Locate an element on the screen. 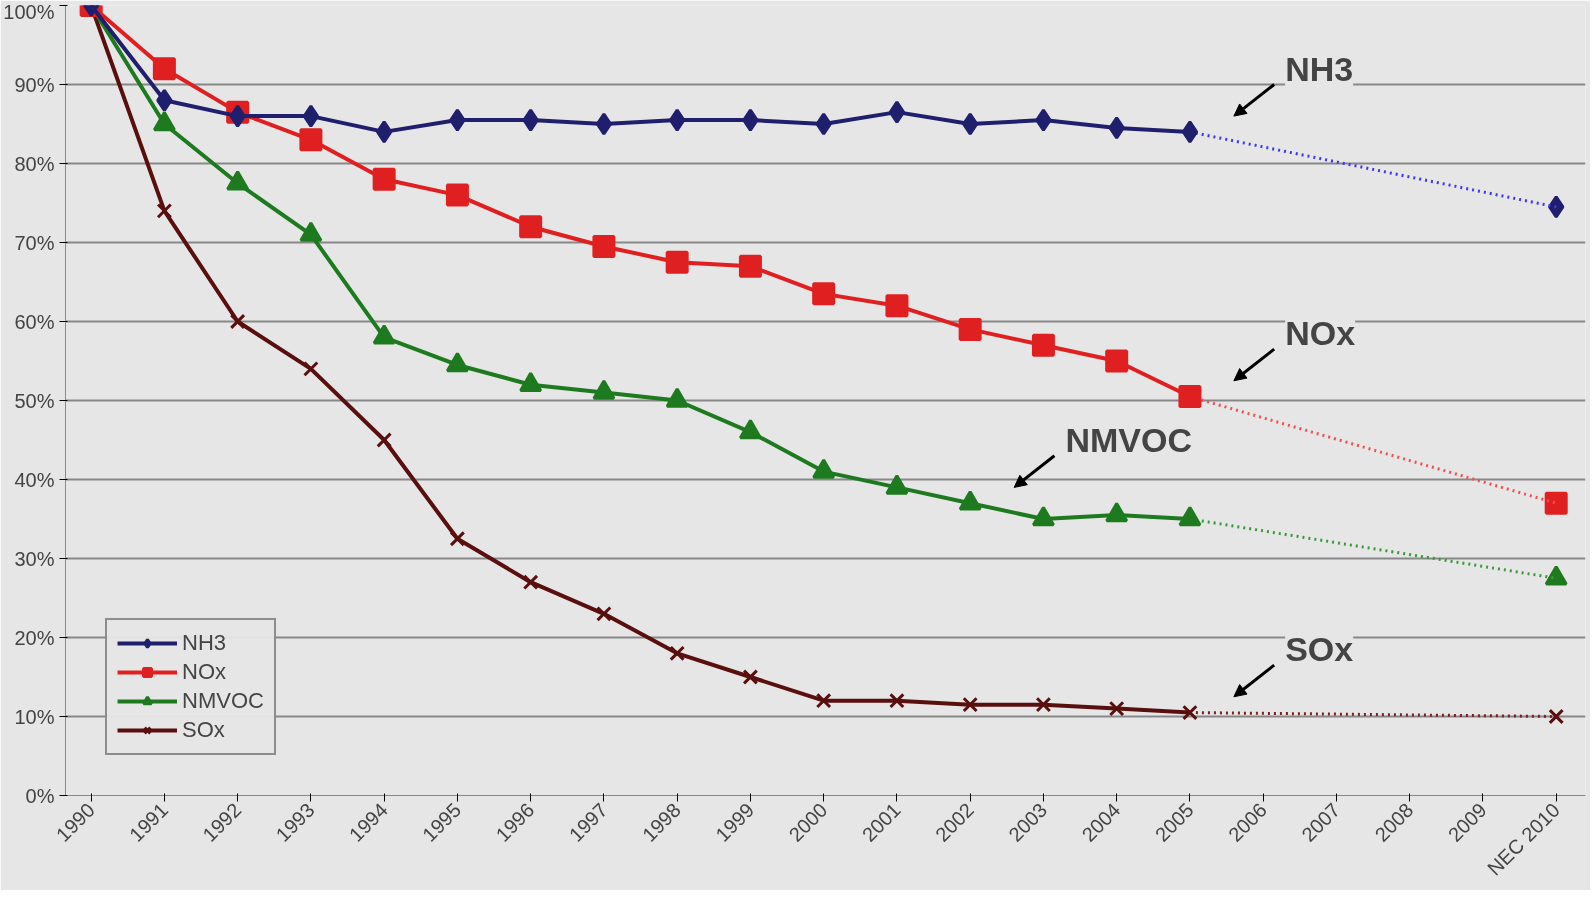 Image resolution: width=1596 pixels, height=898 pixels. y-tick-label: 70% is located at coordinates (34, 242).